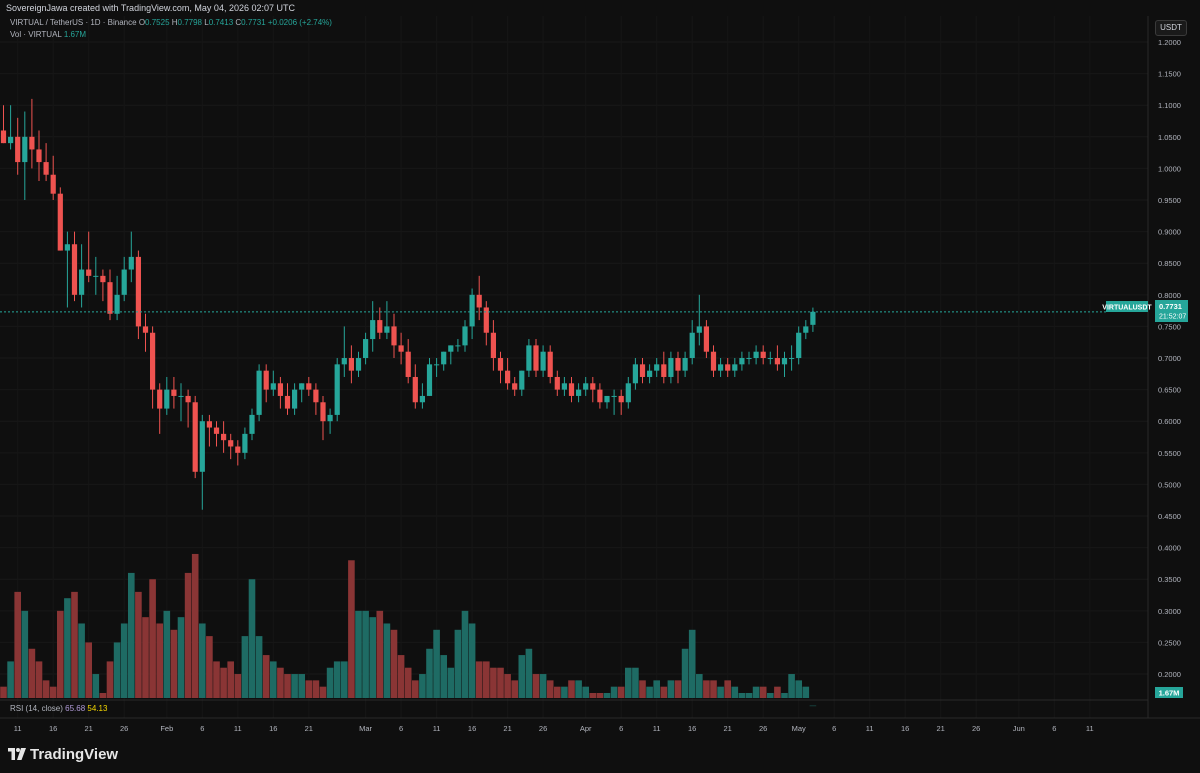 The height and width of the screenshot is (773, 1200). What do you see at coordinates (75, 34) in the screenshot?
I see `volume-value: 1.67M` at bounding box center [75, 34].